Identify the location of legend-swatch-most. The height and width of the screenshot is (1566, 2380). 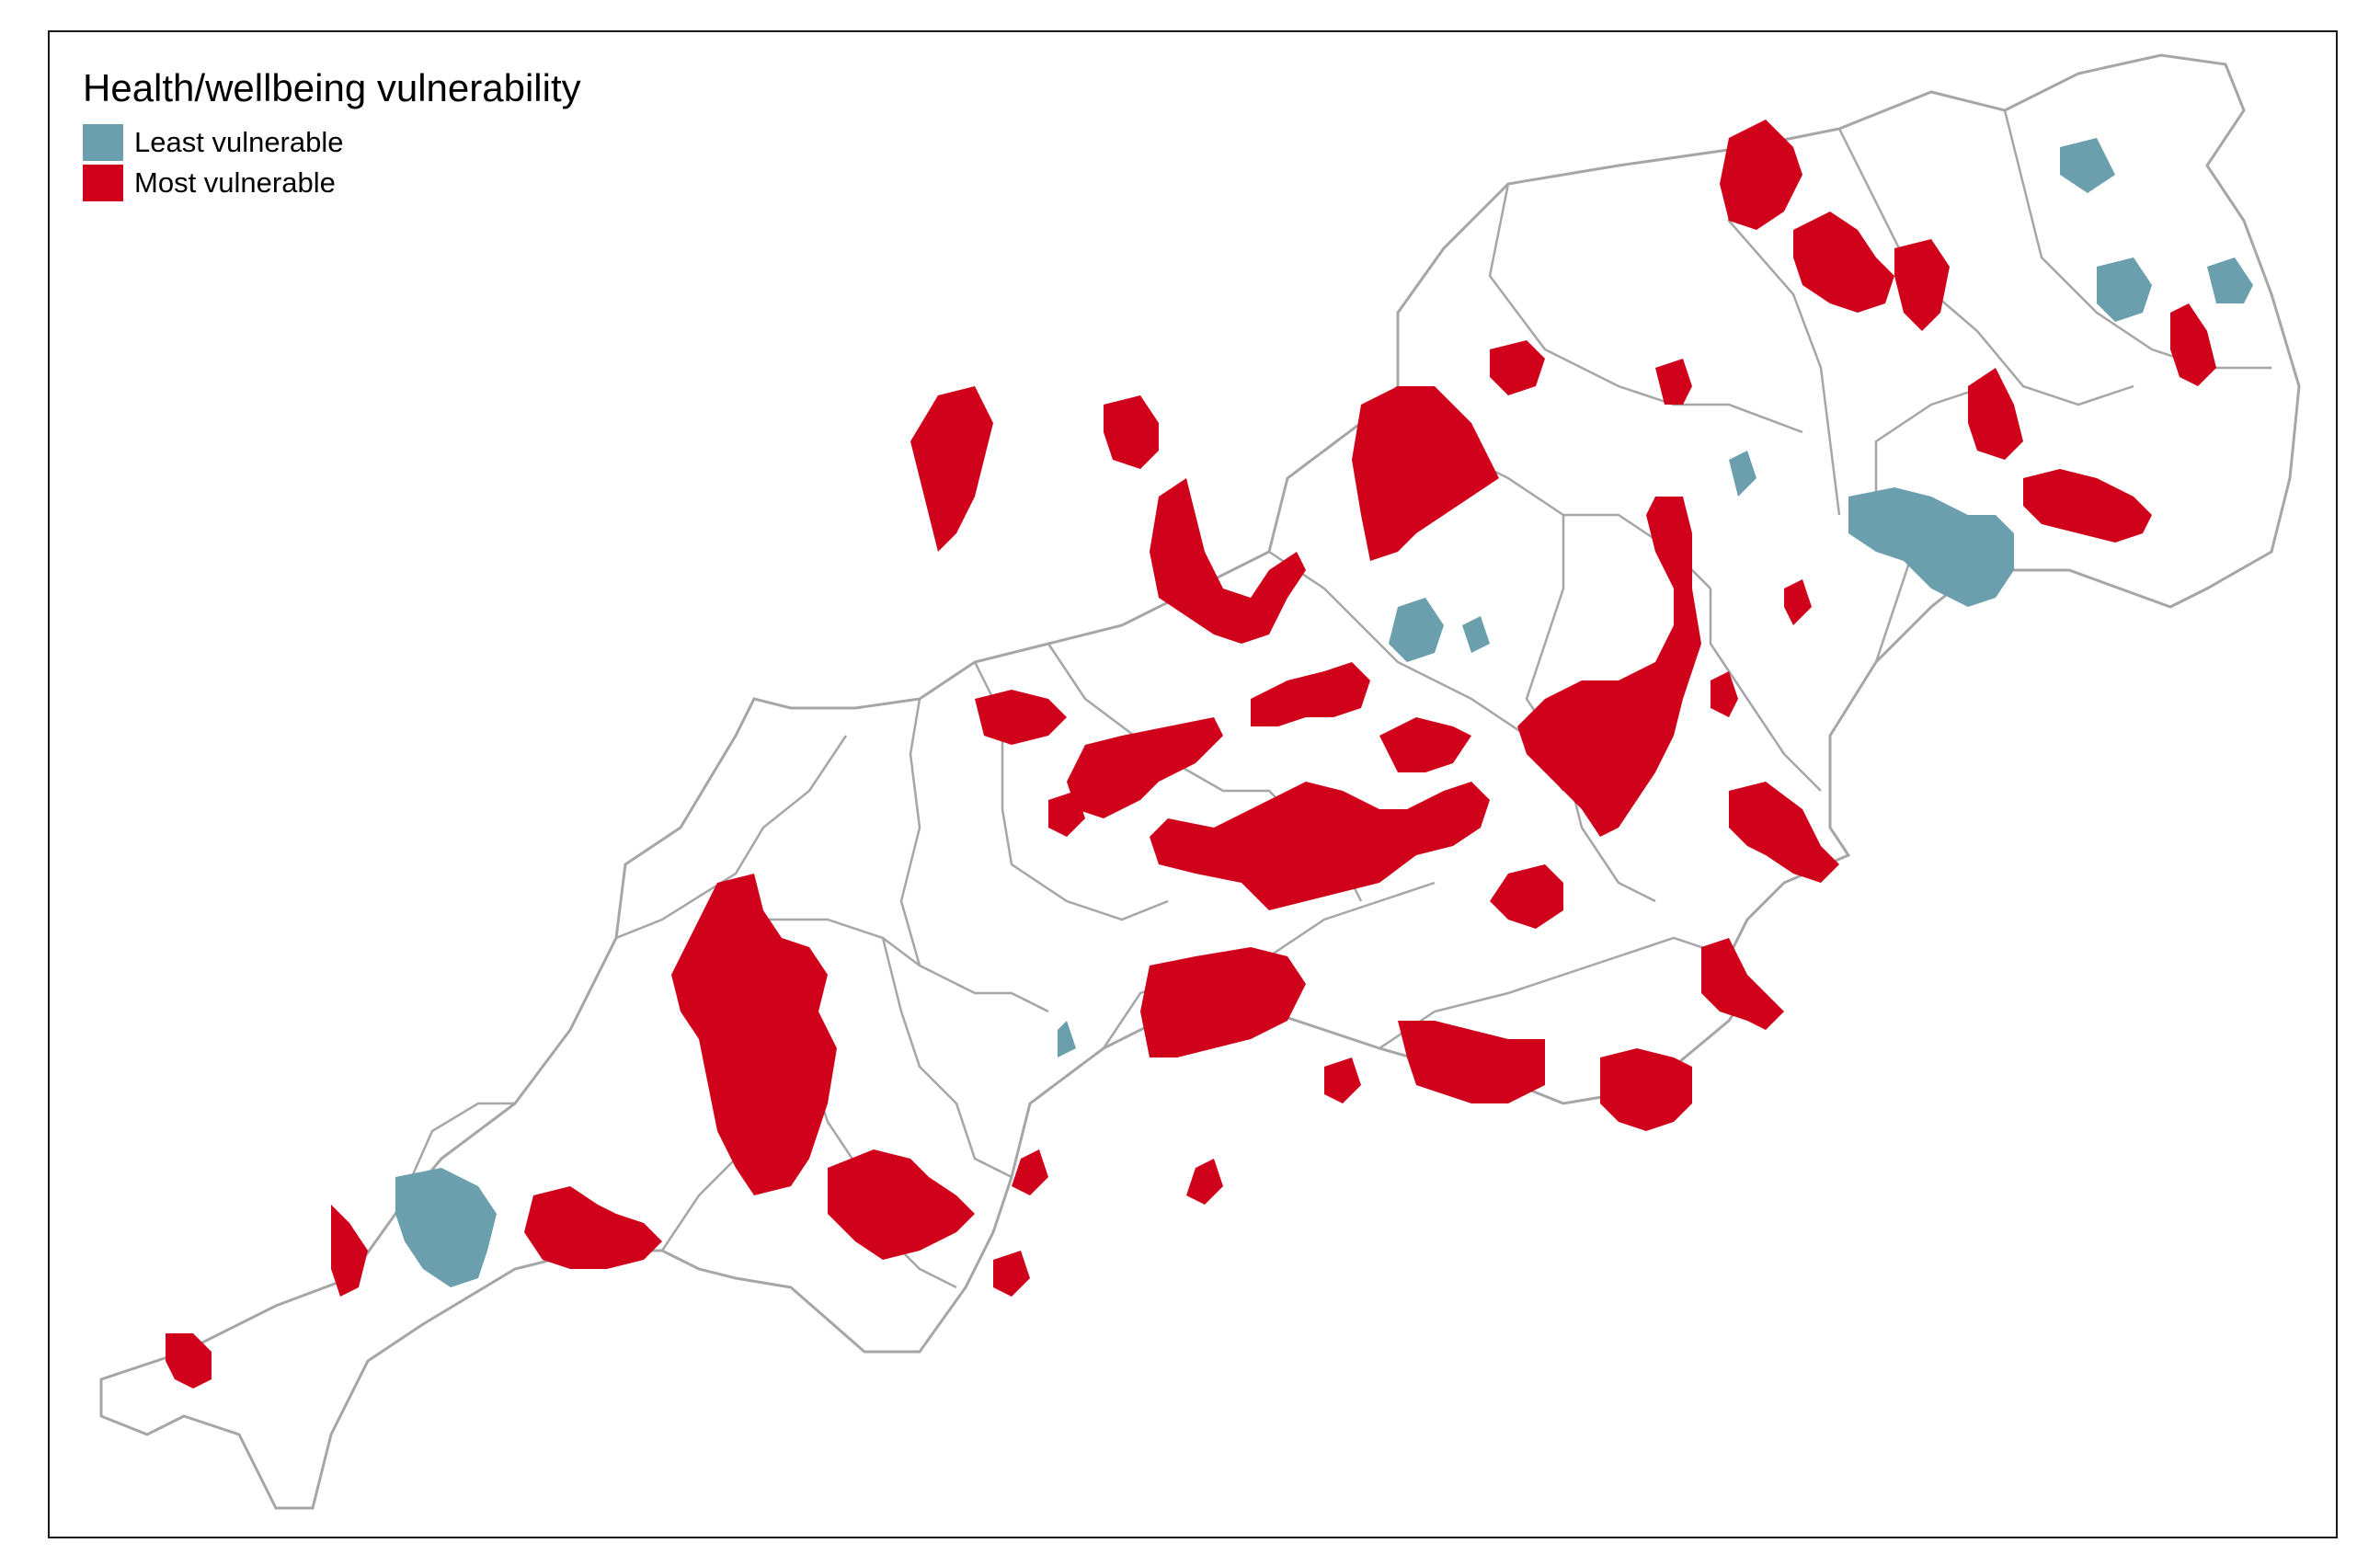
(103, 183).